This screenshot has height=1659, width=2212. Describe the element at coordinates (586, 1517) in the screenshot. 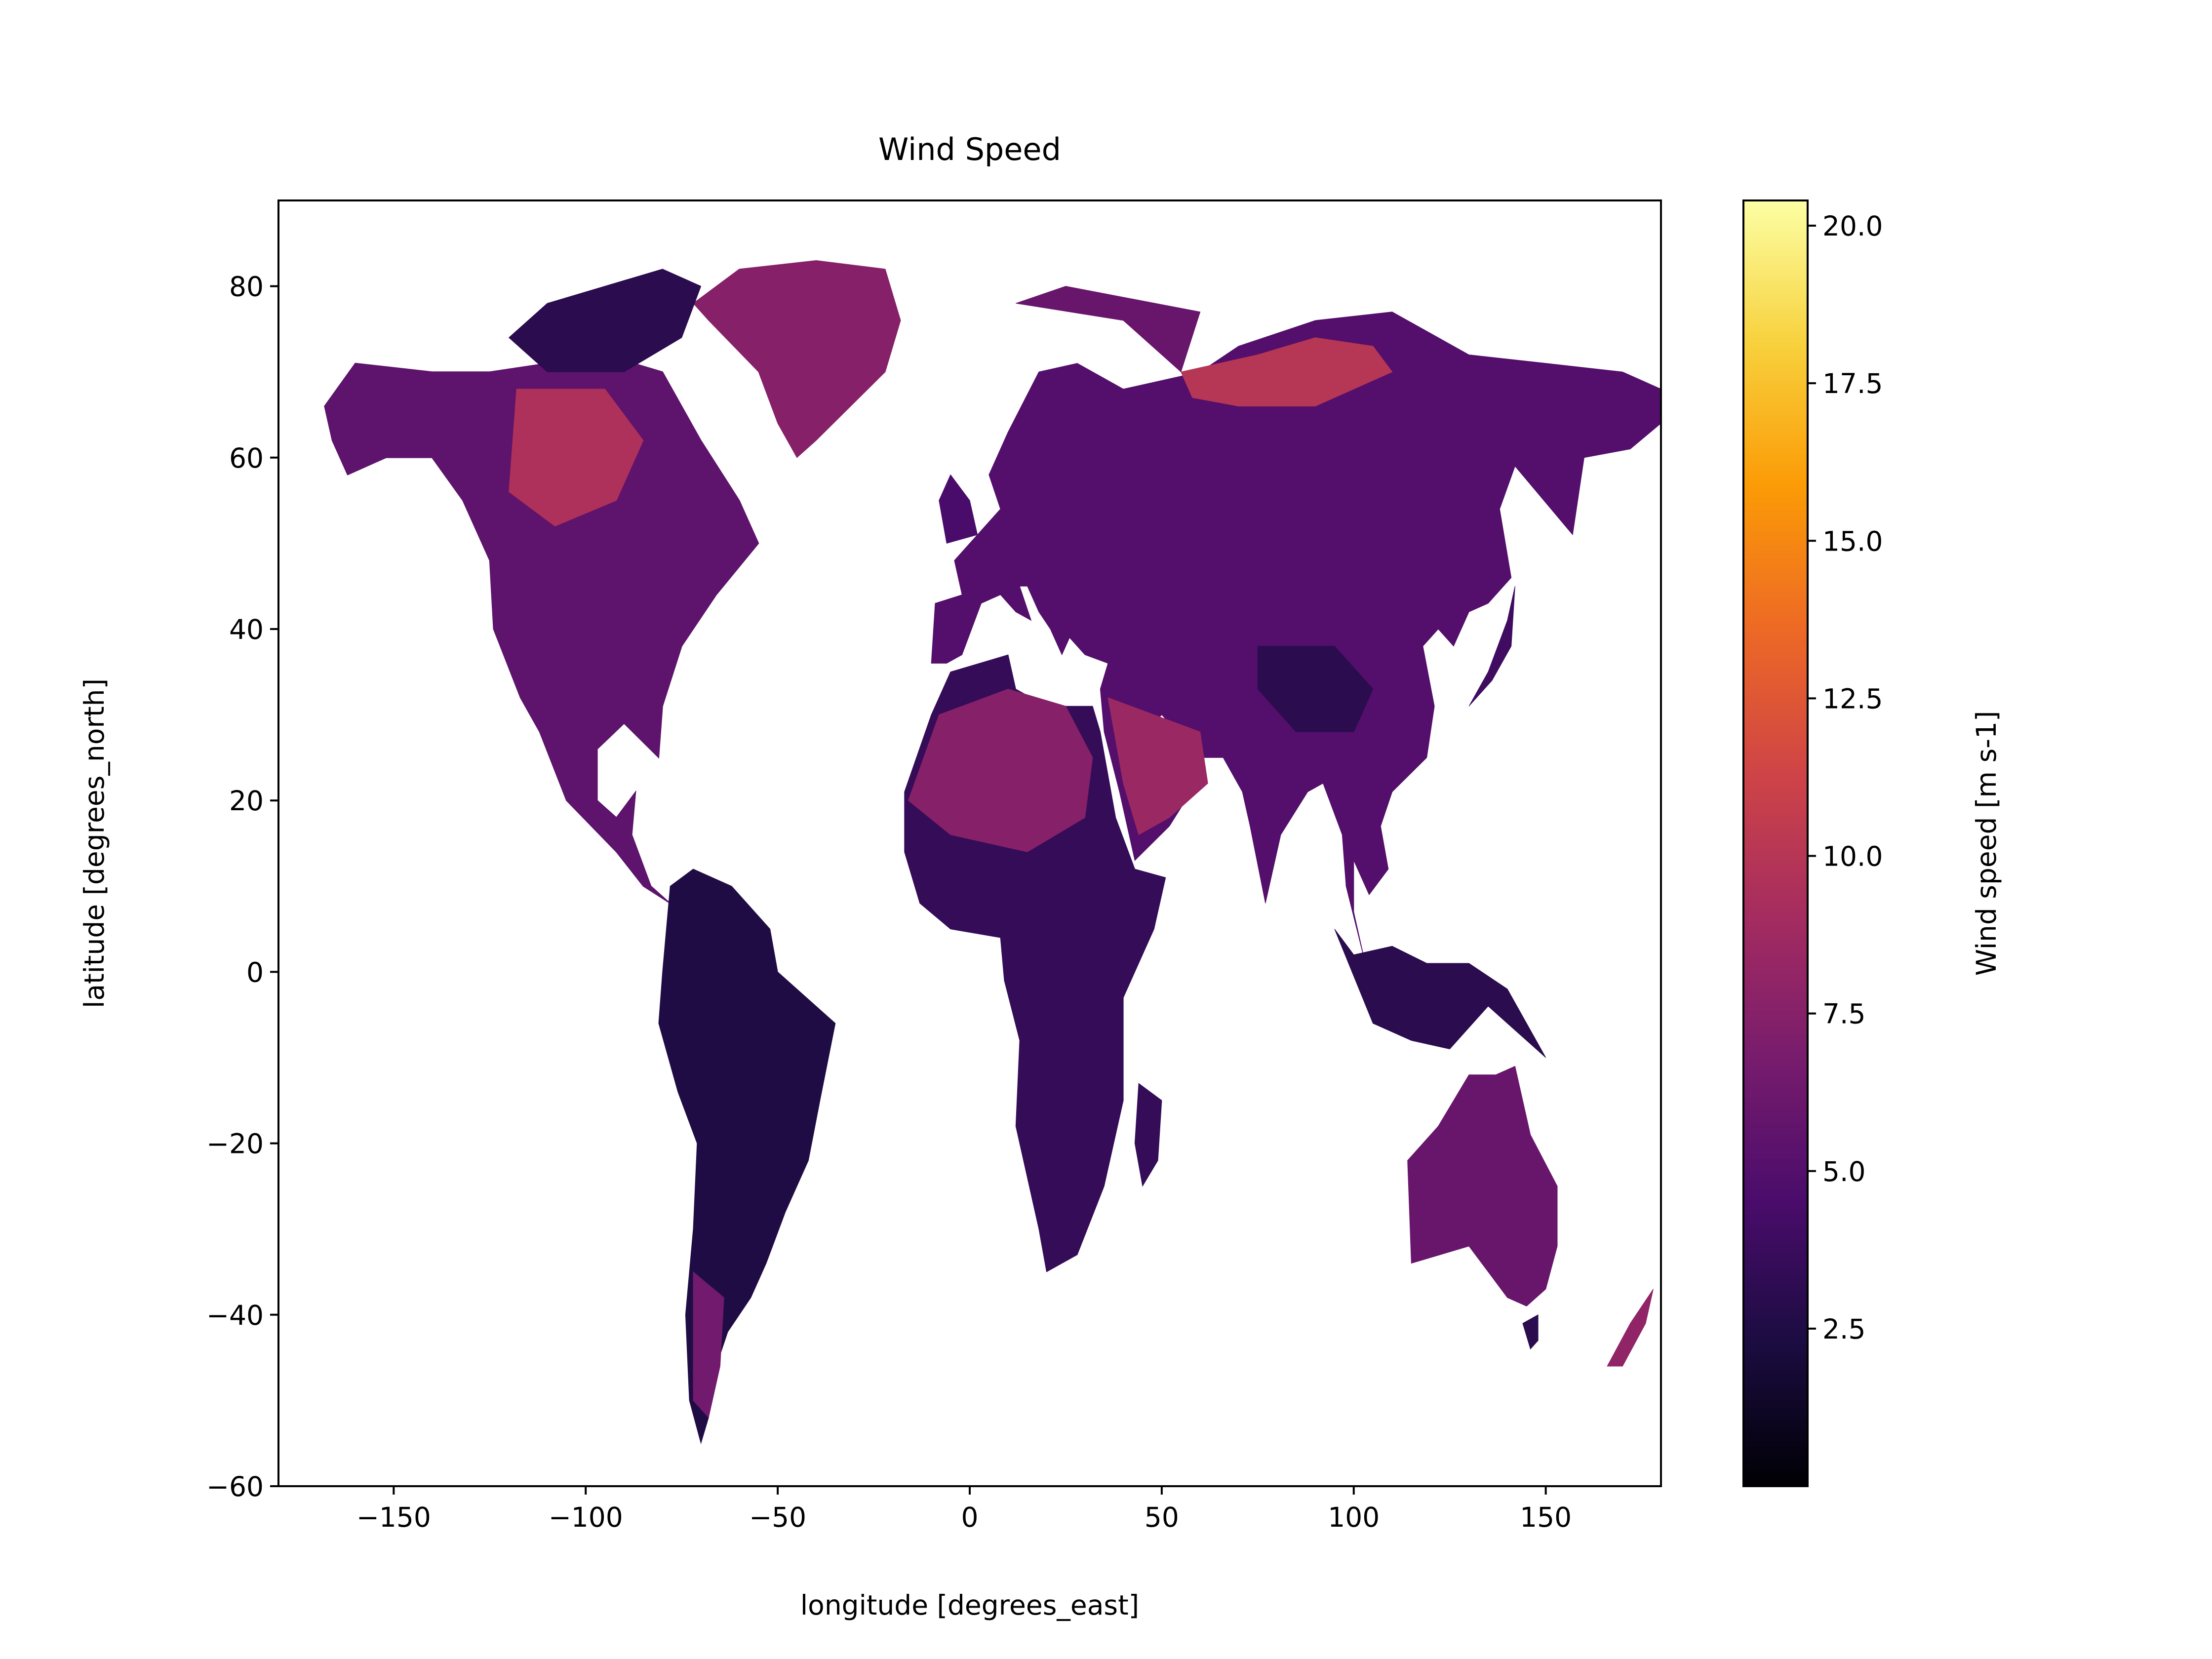

I see `x-tick-label: −100` at that location.